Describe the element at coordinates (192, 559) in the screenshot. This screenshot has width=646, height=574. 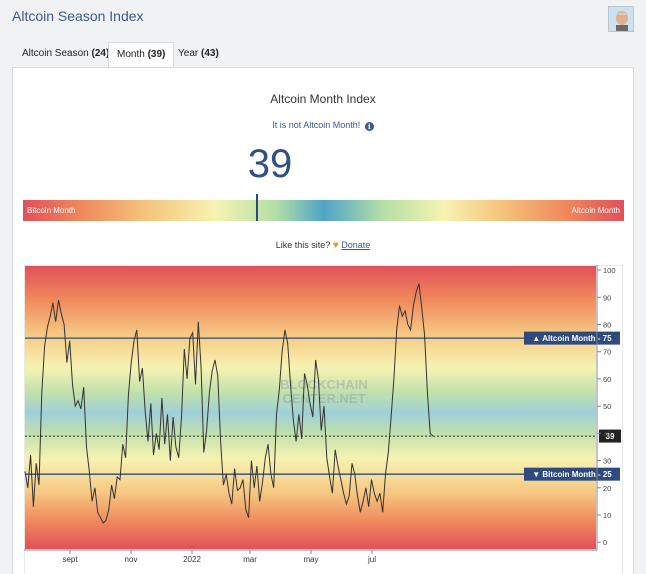
I see `x-tick-label: 2022` at that location.